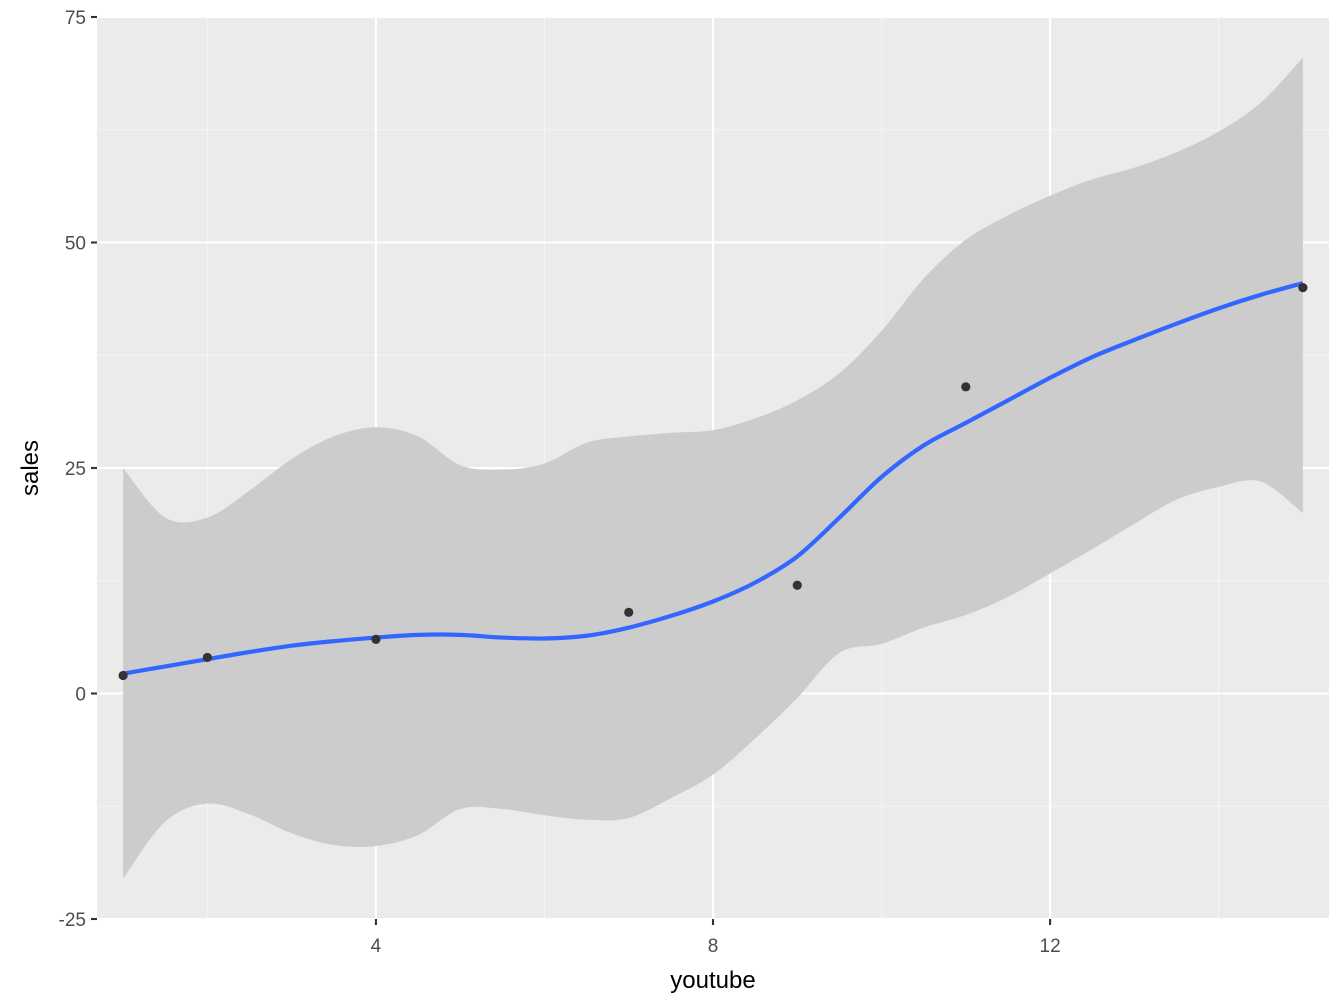 Image resolution: width=1344 pixels, height=1008 pixels. What do you see at coordinates (712, 980) in the screenshot?
I see `x-axis-title: youtube` at bounding box center [712, 980].